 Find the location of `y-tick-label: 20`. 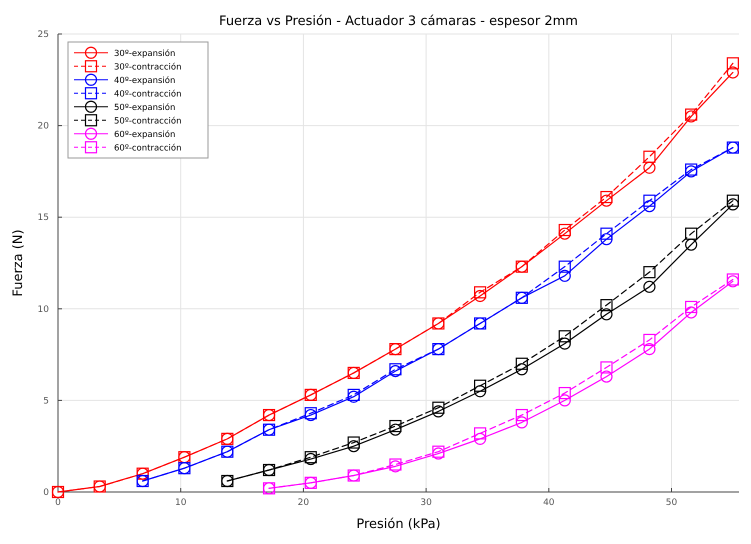

y-tick-label: 20 is located at coordinates (44, 127).